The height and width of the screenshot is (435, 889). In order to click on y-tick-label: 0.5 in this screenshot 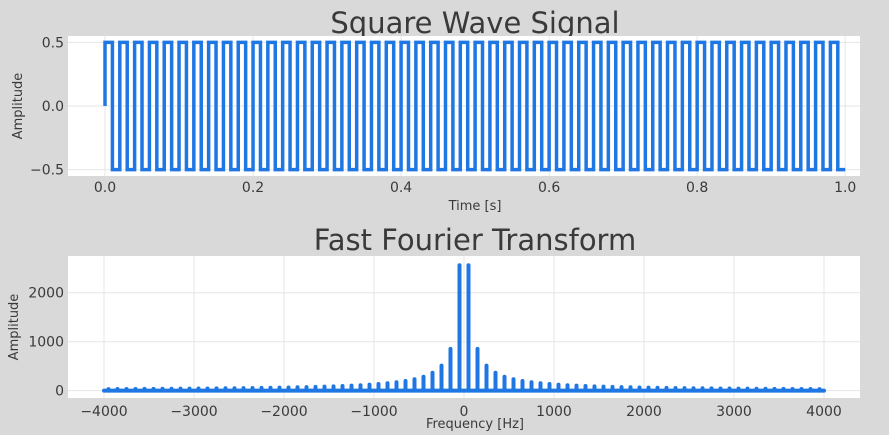, I will do `click(53, 43)`.